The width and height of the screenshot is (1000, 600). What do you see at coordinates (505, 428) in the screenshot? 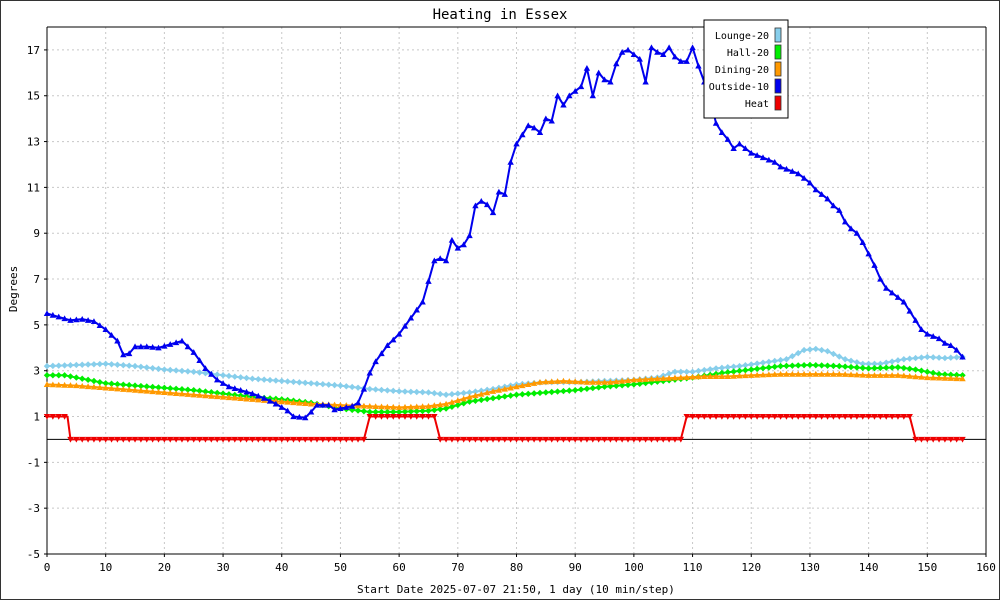
I see `series-line-heat` at bounding box center [505, 428].